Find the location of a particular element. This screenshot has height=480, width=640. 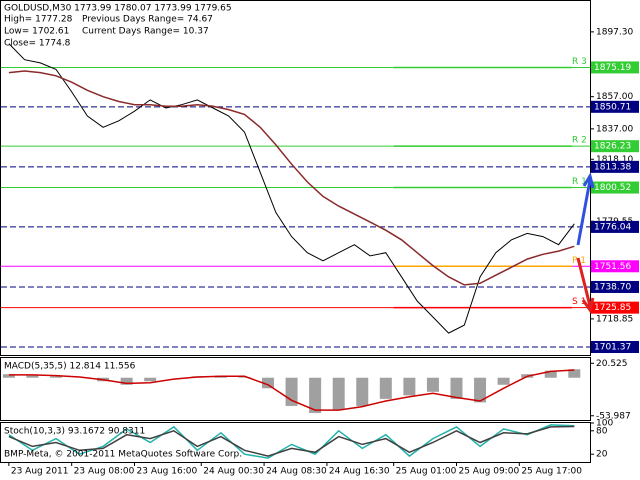

panel-title: MACD(5,35,5) 12.814 11.556 is located at coordinates (70, 367).